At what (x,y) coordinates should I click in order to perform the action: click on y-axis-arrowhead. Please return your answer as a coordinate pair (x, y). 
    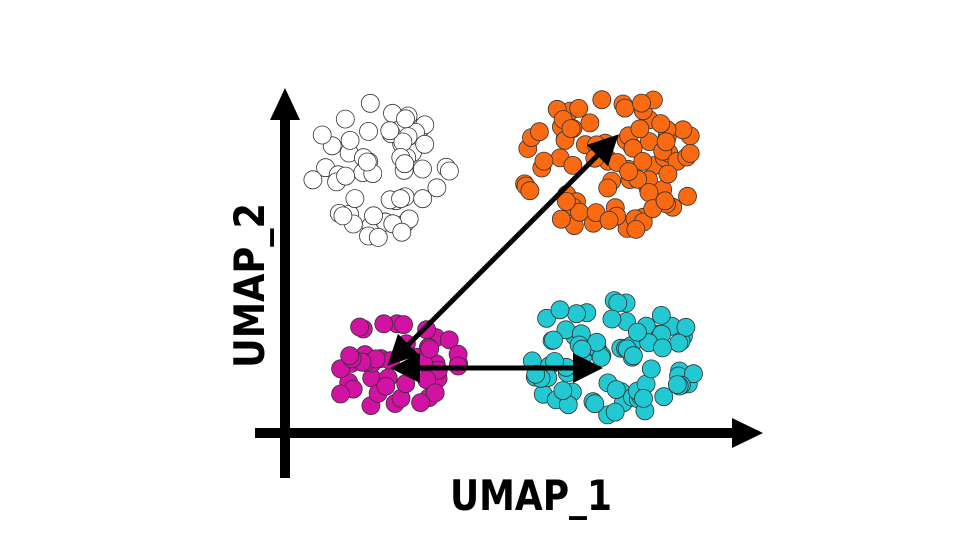
    Looking at the image, I should click on (285, 104).